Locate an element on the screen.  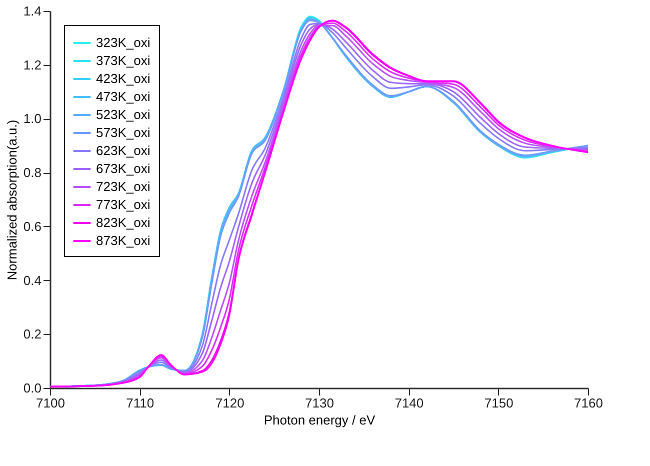
y-tick-label: 0.2 is located at coordinates (32, 334).